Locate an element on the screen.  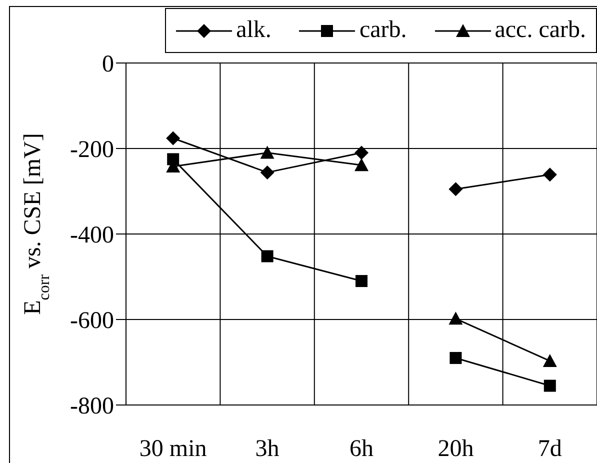
x-tick-label: 20h is located at coordinates (456, 449).